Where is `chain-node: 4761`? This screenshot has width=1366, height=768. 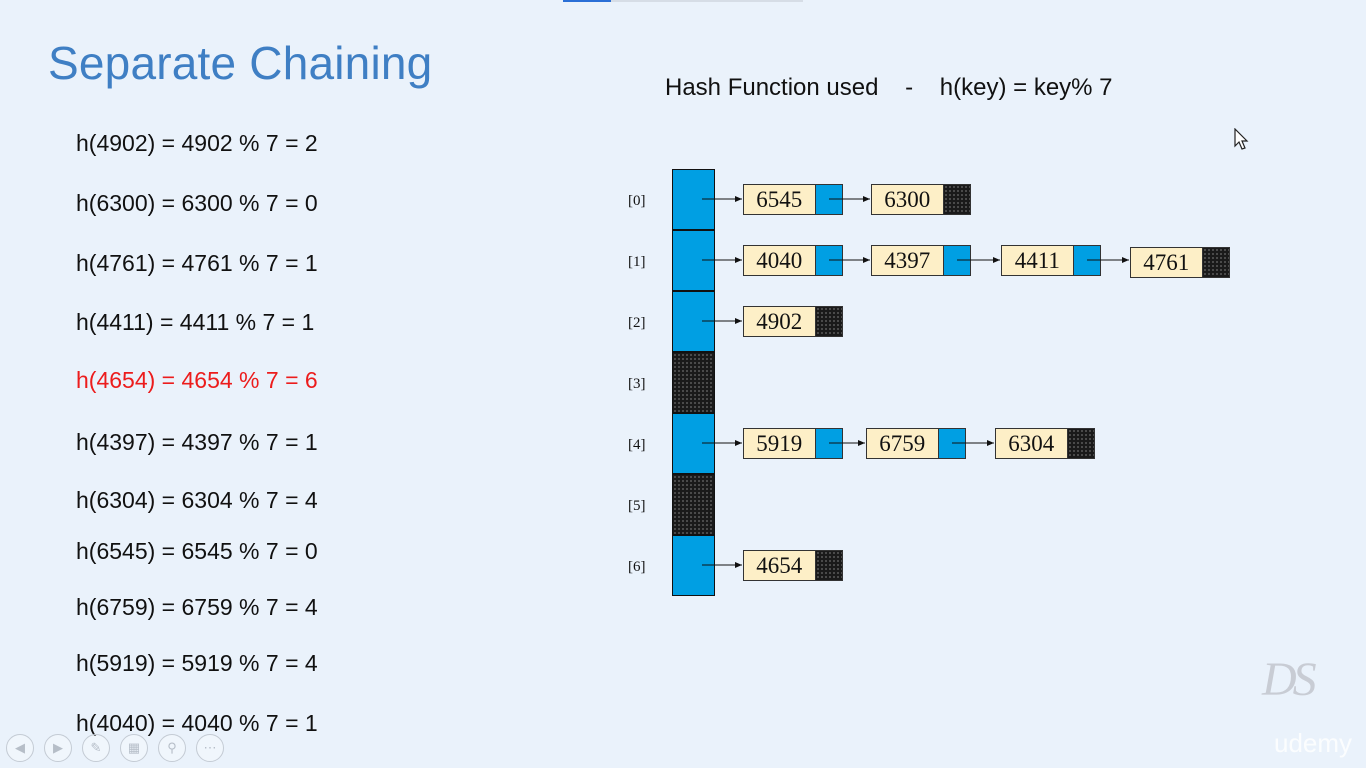 chain-node: 4761 is located at coordinates (1180, 262).